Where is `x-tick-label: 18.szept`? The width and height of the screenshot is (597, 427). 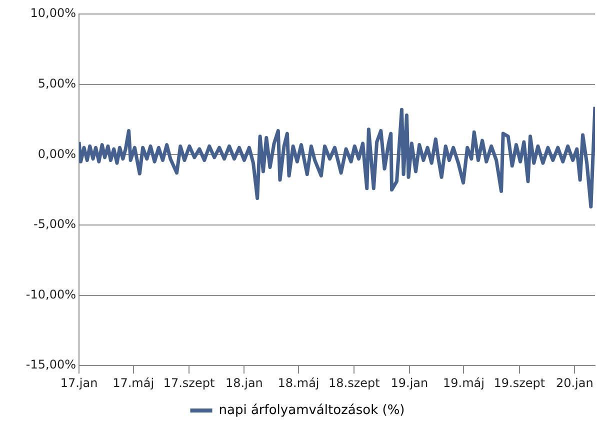 x-tick-label: 18.szept is located at coordinates (354, 383).